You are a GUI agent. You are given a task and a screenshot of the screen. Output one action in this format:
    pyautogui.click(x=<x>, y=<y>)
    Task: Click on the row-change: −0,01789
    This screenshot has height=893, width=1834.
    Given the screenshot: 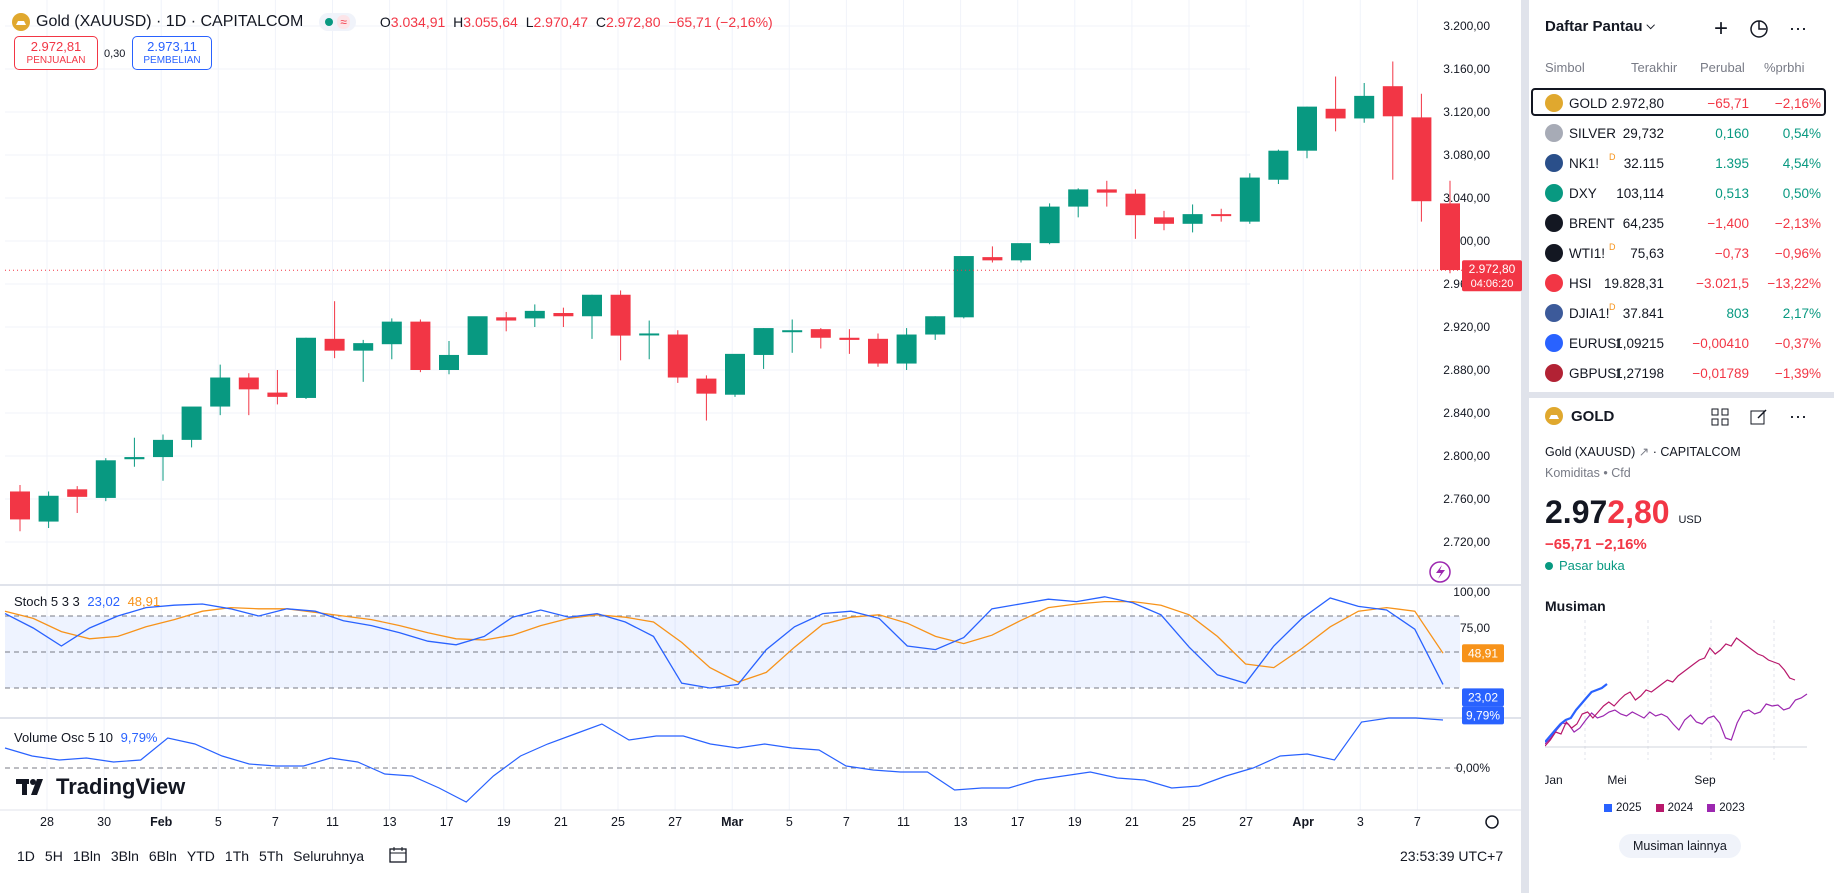 What is the action you would take?
    pyautogui.click(x=1720, y=373)
    